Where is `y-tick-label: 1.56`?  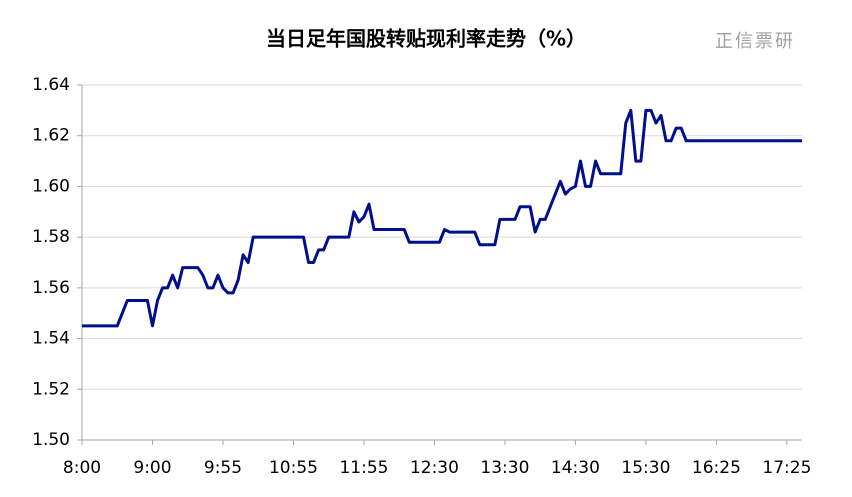
y-tick-label: 1.56 is located at coordinates (51, 288).